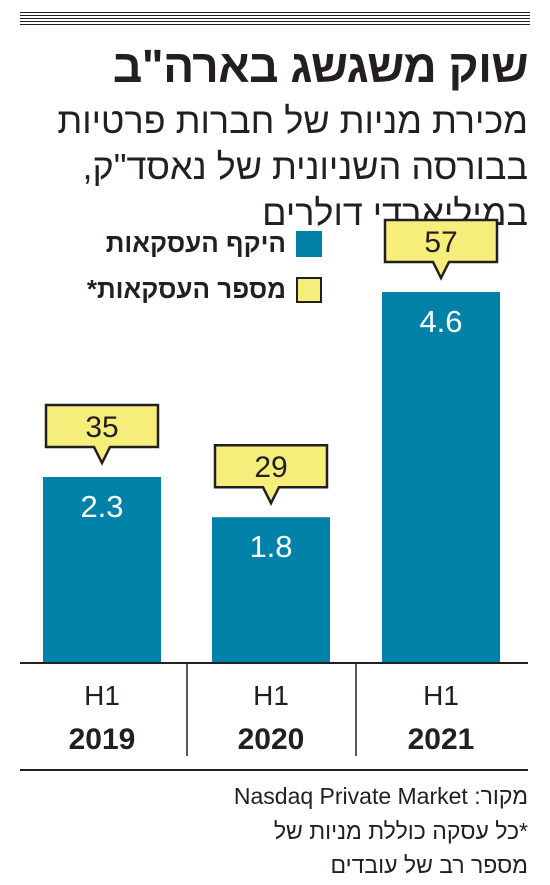 This screenshot has height=885, width=550. What do you see at coordinates (186, 289) in the screenshot?
I see `legend-label-count: מספר העסקאות*` at bounding box center [186, 289].